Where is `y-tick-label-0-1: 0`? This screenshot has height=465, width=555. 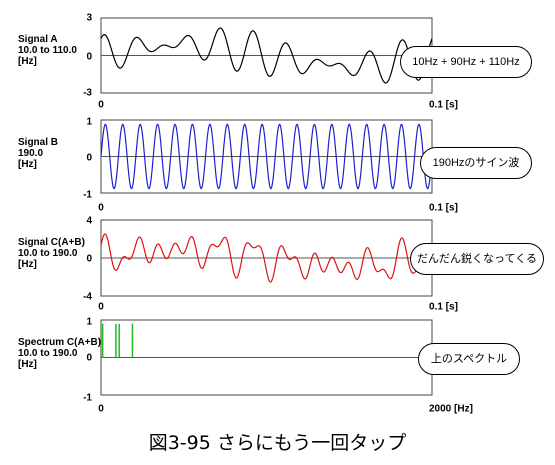
y-tick-label-0-1: 0 is located at coordinates (89, 57).